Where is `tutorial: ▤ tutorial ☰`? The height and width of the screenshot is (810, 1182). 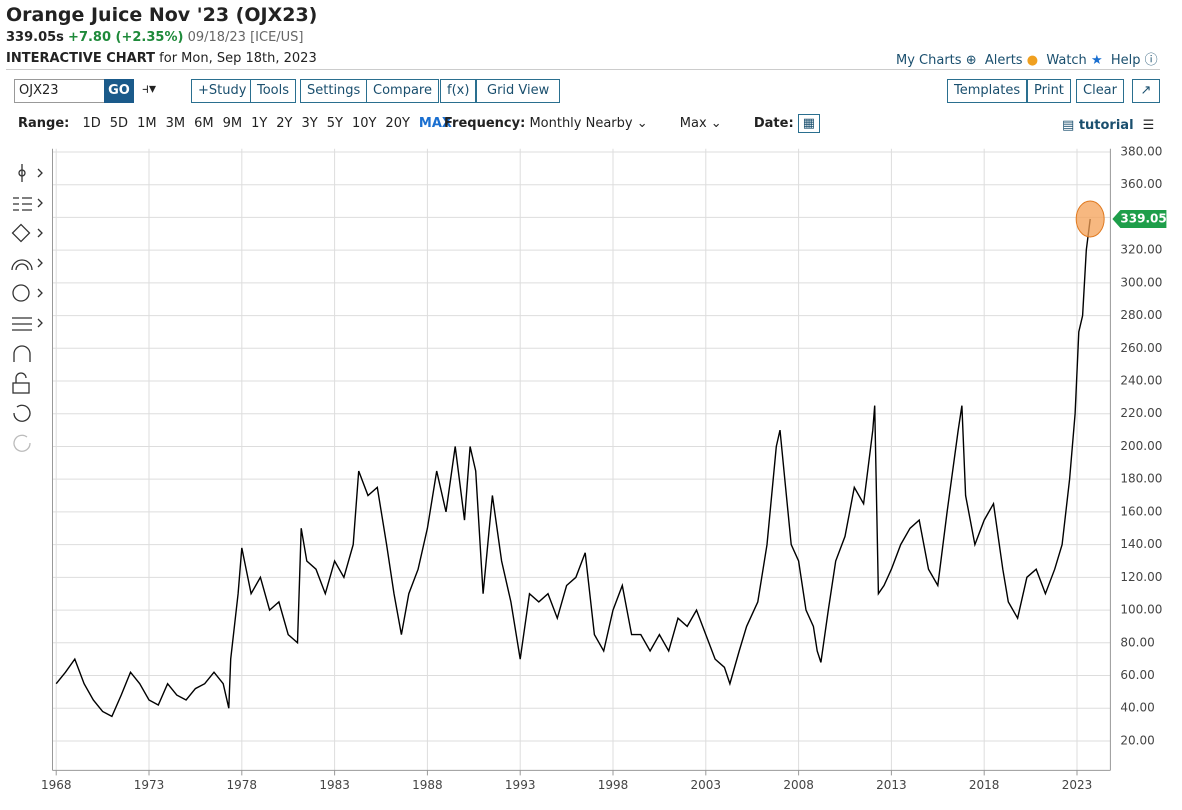 tutorial: ▤ tutorial ☰ is located at coordinates (1108, 125).